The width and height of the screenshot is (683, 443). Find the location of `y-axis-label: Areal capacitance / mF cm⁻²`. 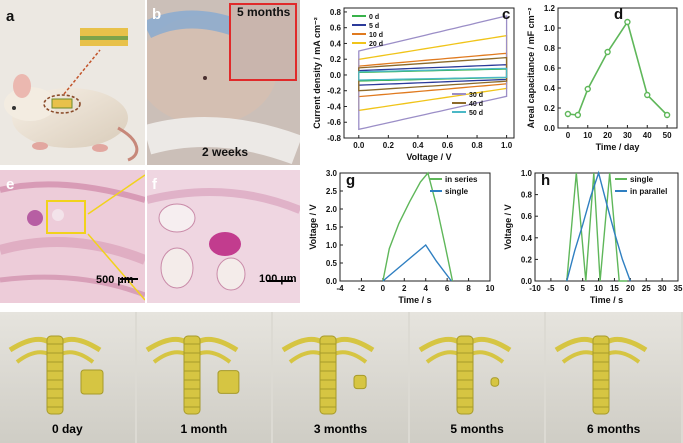

y-axis-label: Areal capacitance / mF cm⁻² is located at coordinates (531, 68).